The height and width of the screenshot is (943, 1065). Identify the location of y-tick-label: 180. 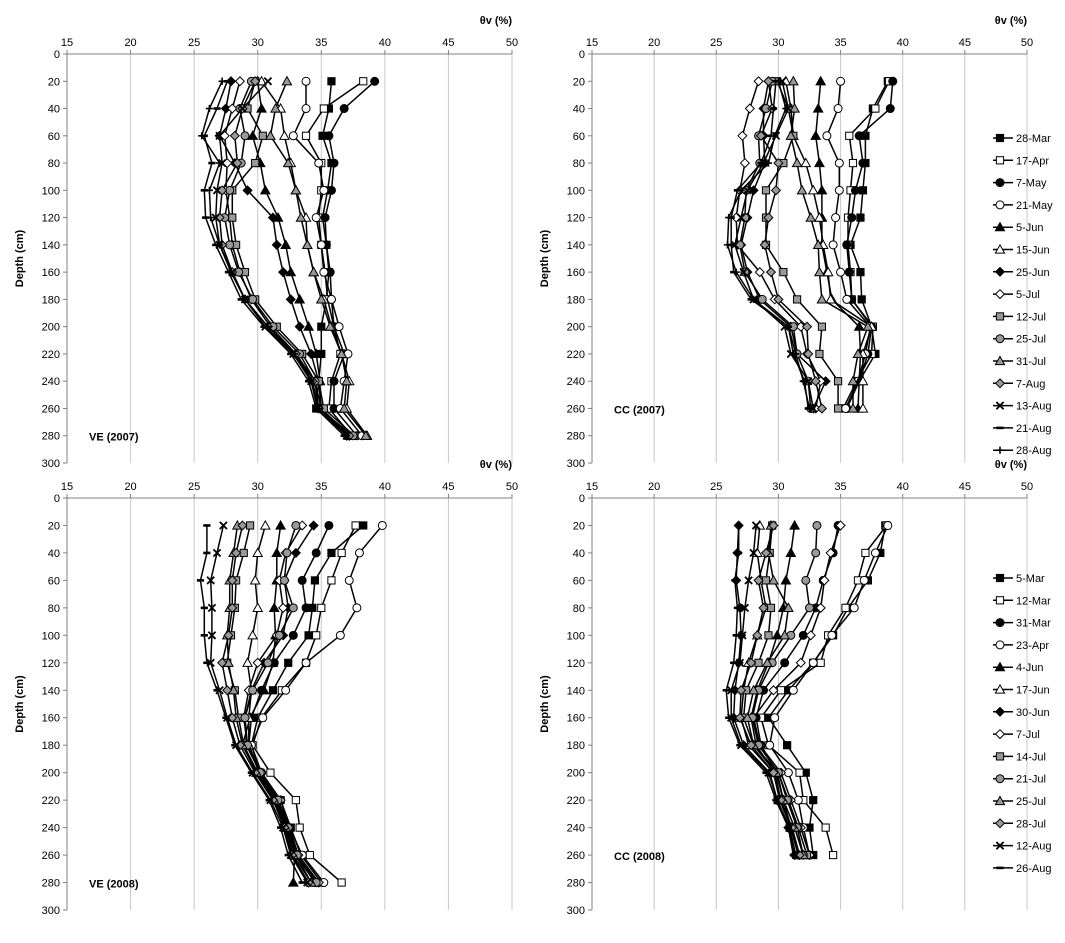
(51, 746).